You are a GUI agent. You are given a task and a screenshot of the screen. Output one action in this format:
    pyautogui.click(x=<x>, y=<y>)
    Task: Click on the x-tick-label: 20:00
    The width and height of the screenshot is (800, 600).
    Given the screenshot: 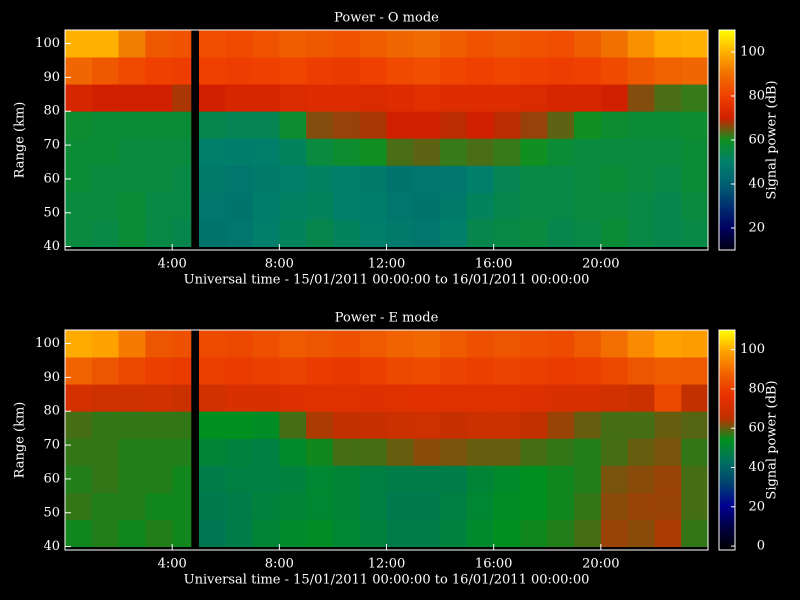 What is the action you would take?
    pyautogui.click(x=600, y=264)
    